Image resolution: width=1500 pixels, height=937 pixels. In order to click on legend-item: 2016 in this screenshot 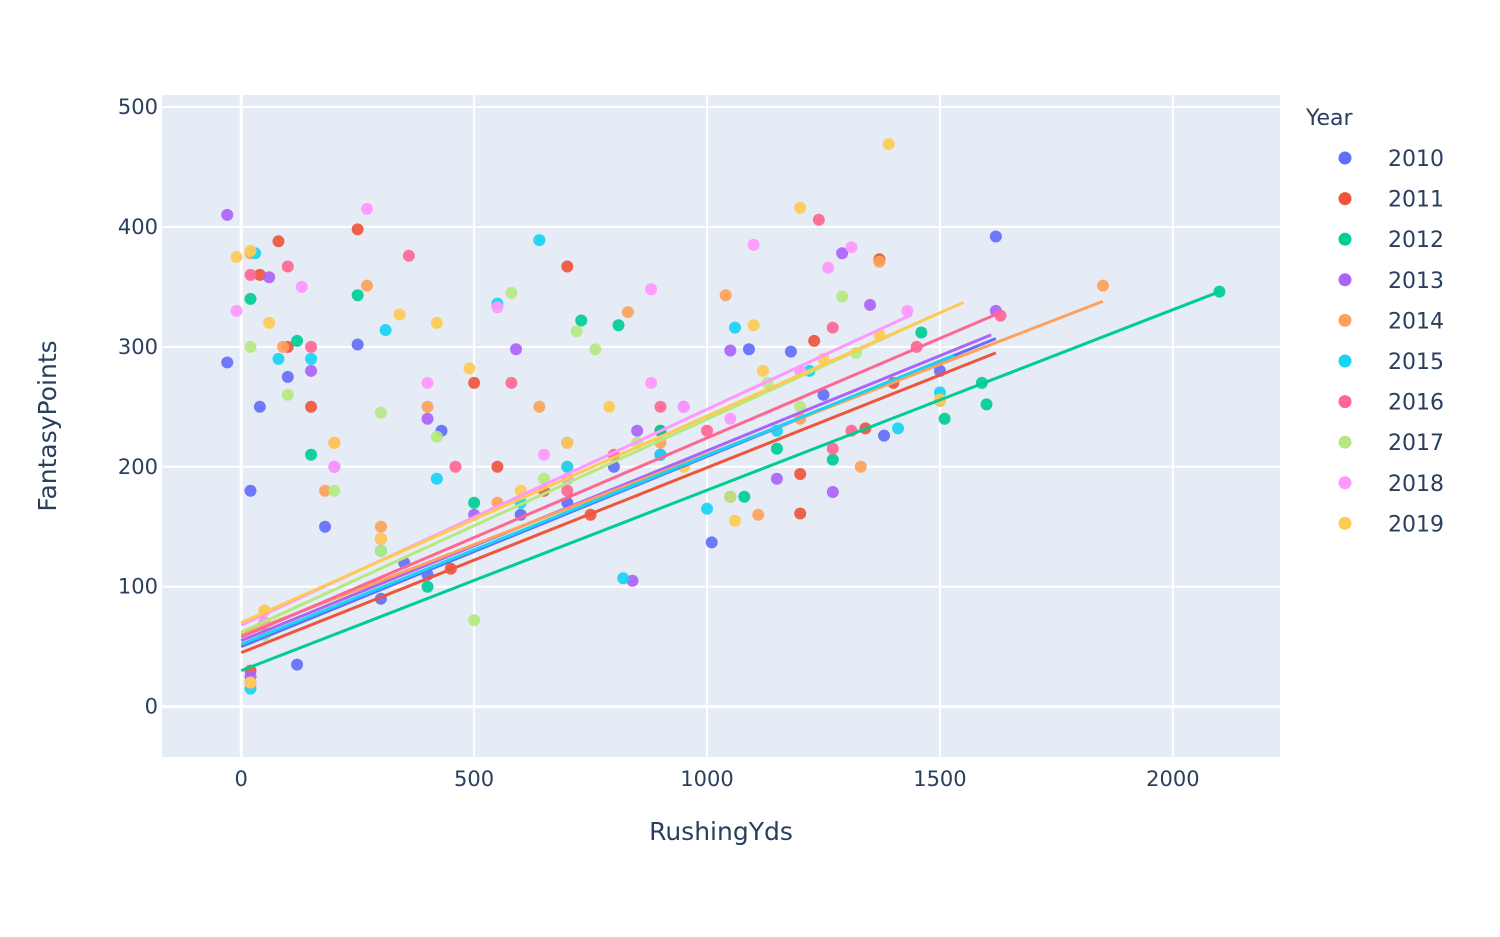, I will do `click(1391, 403)`.